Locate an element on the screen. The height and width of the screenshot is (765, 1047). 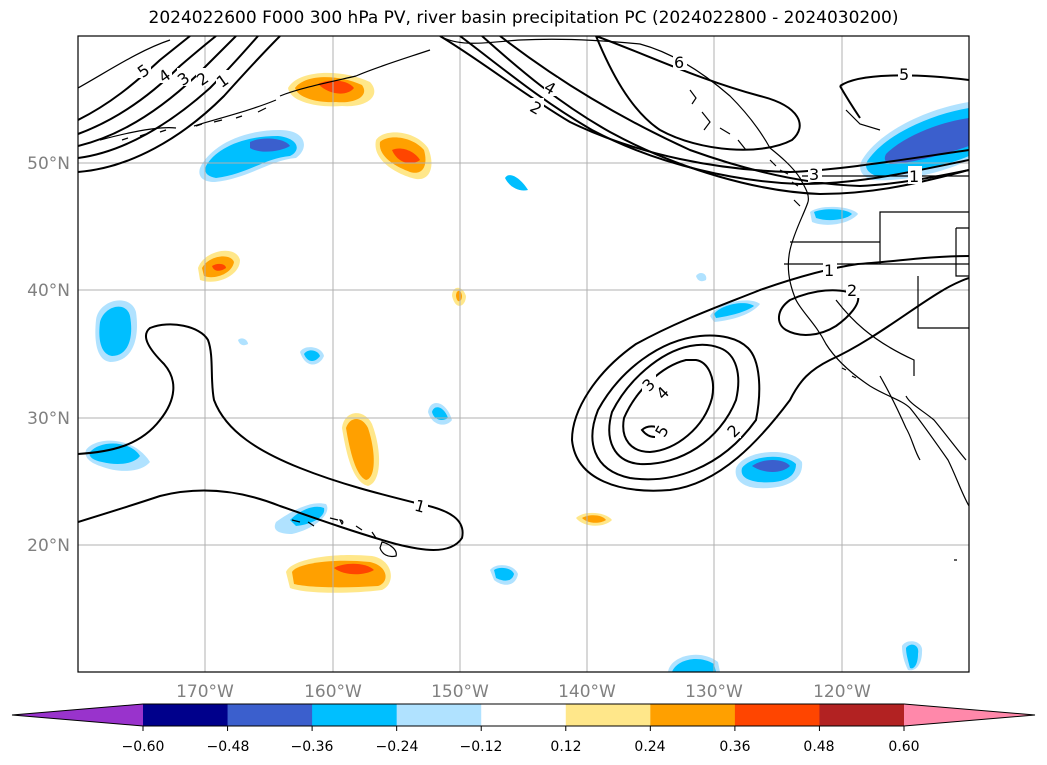
colorbar-extend-max is located at coordinates (969, 715).